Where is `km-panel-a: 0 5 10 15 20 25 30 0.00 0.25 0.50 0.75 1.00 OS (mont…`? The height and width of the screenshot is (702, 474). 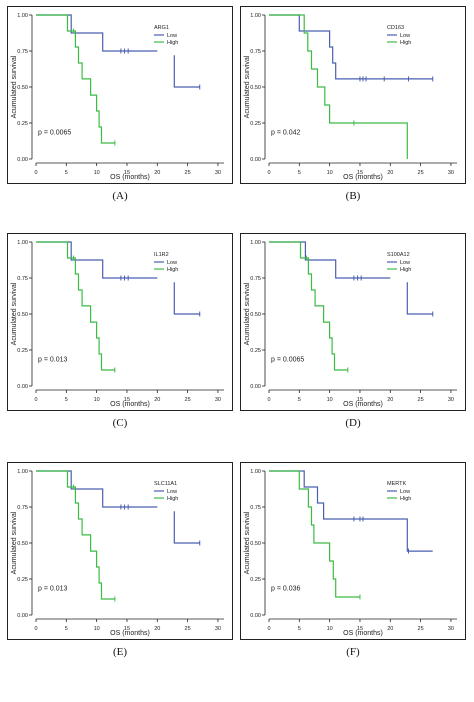 km-panel-a: 0 5 10 15 20 25 30 0.00 0.25 0.50 0.75 1.00 OS (mont… is located at coordinates (120, 95).